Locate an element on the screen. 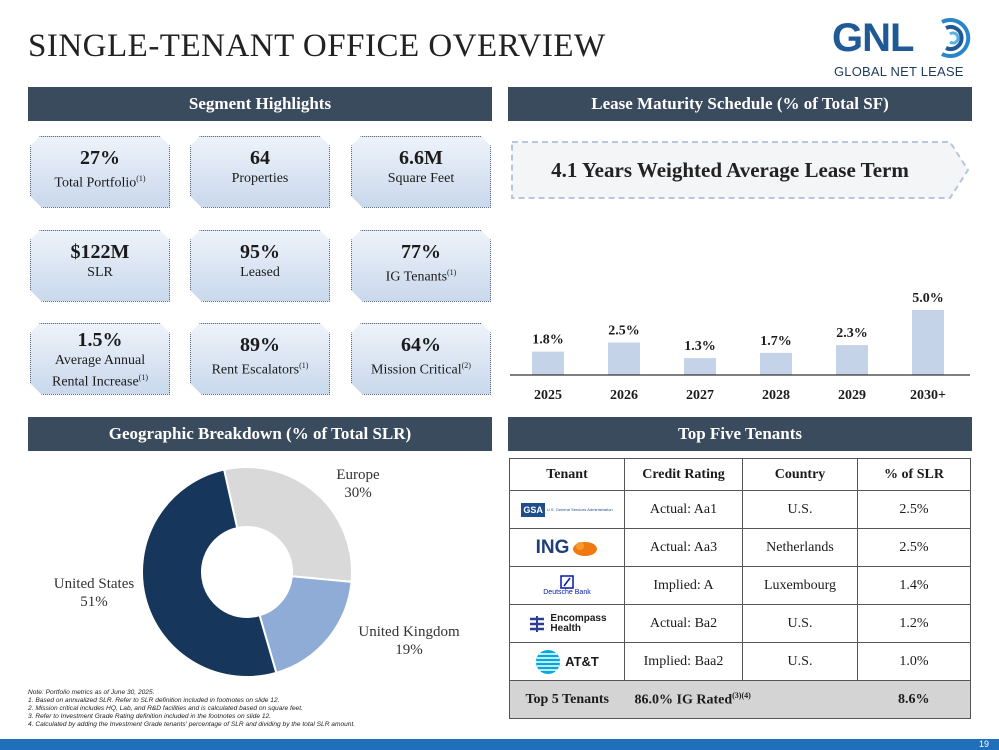  highlight-tile: 1.5% Average Annual Rental Increase(1) is located at coordinates (100, 359).